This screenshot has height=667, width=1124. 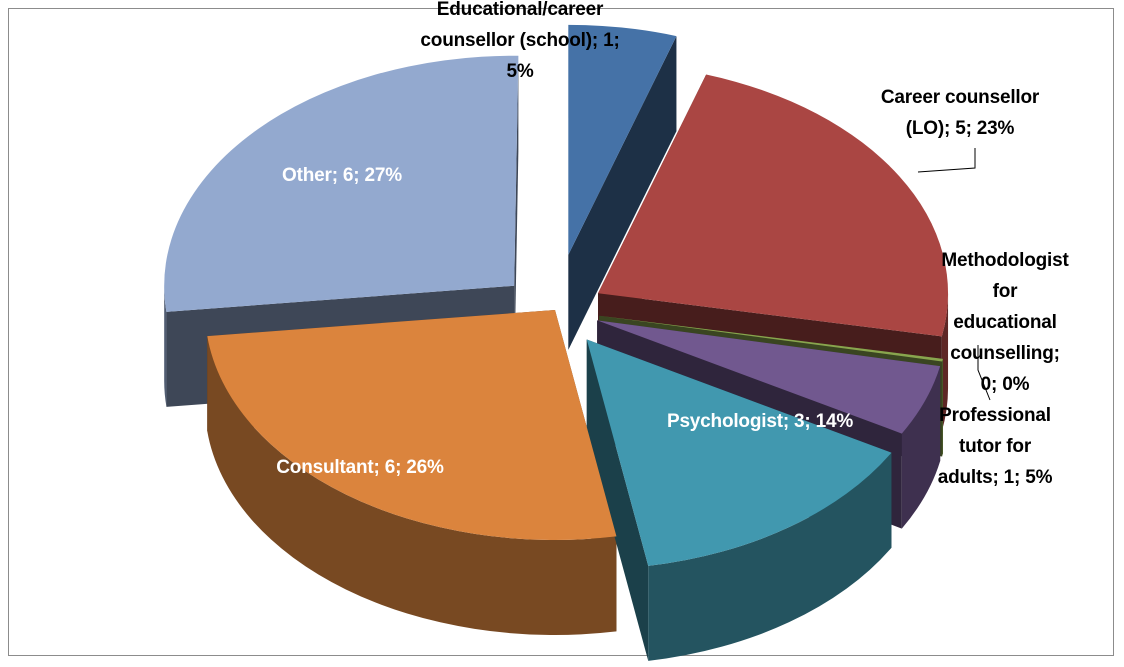 I want to click on data-label-professional-tutor-for-adults: Professional tutor for adults; 1; 5%, so click(x=995, y=446).